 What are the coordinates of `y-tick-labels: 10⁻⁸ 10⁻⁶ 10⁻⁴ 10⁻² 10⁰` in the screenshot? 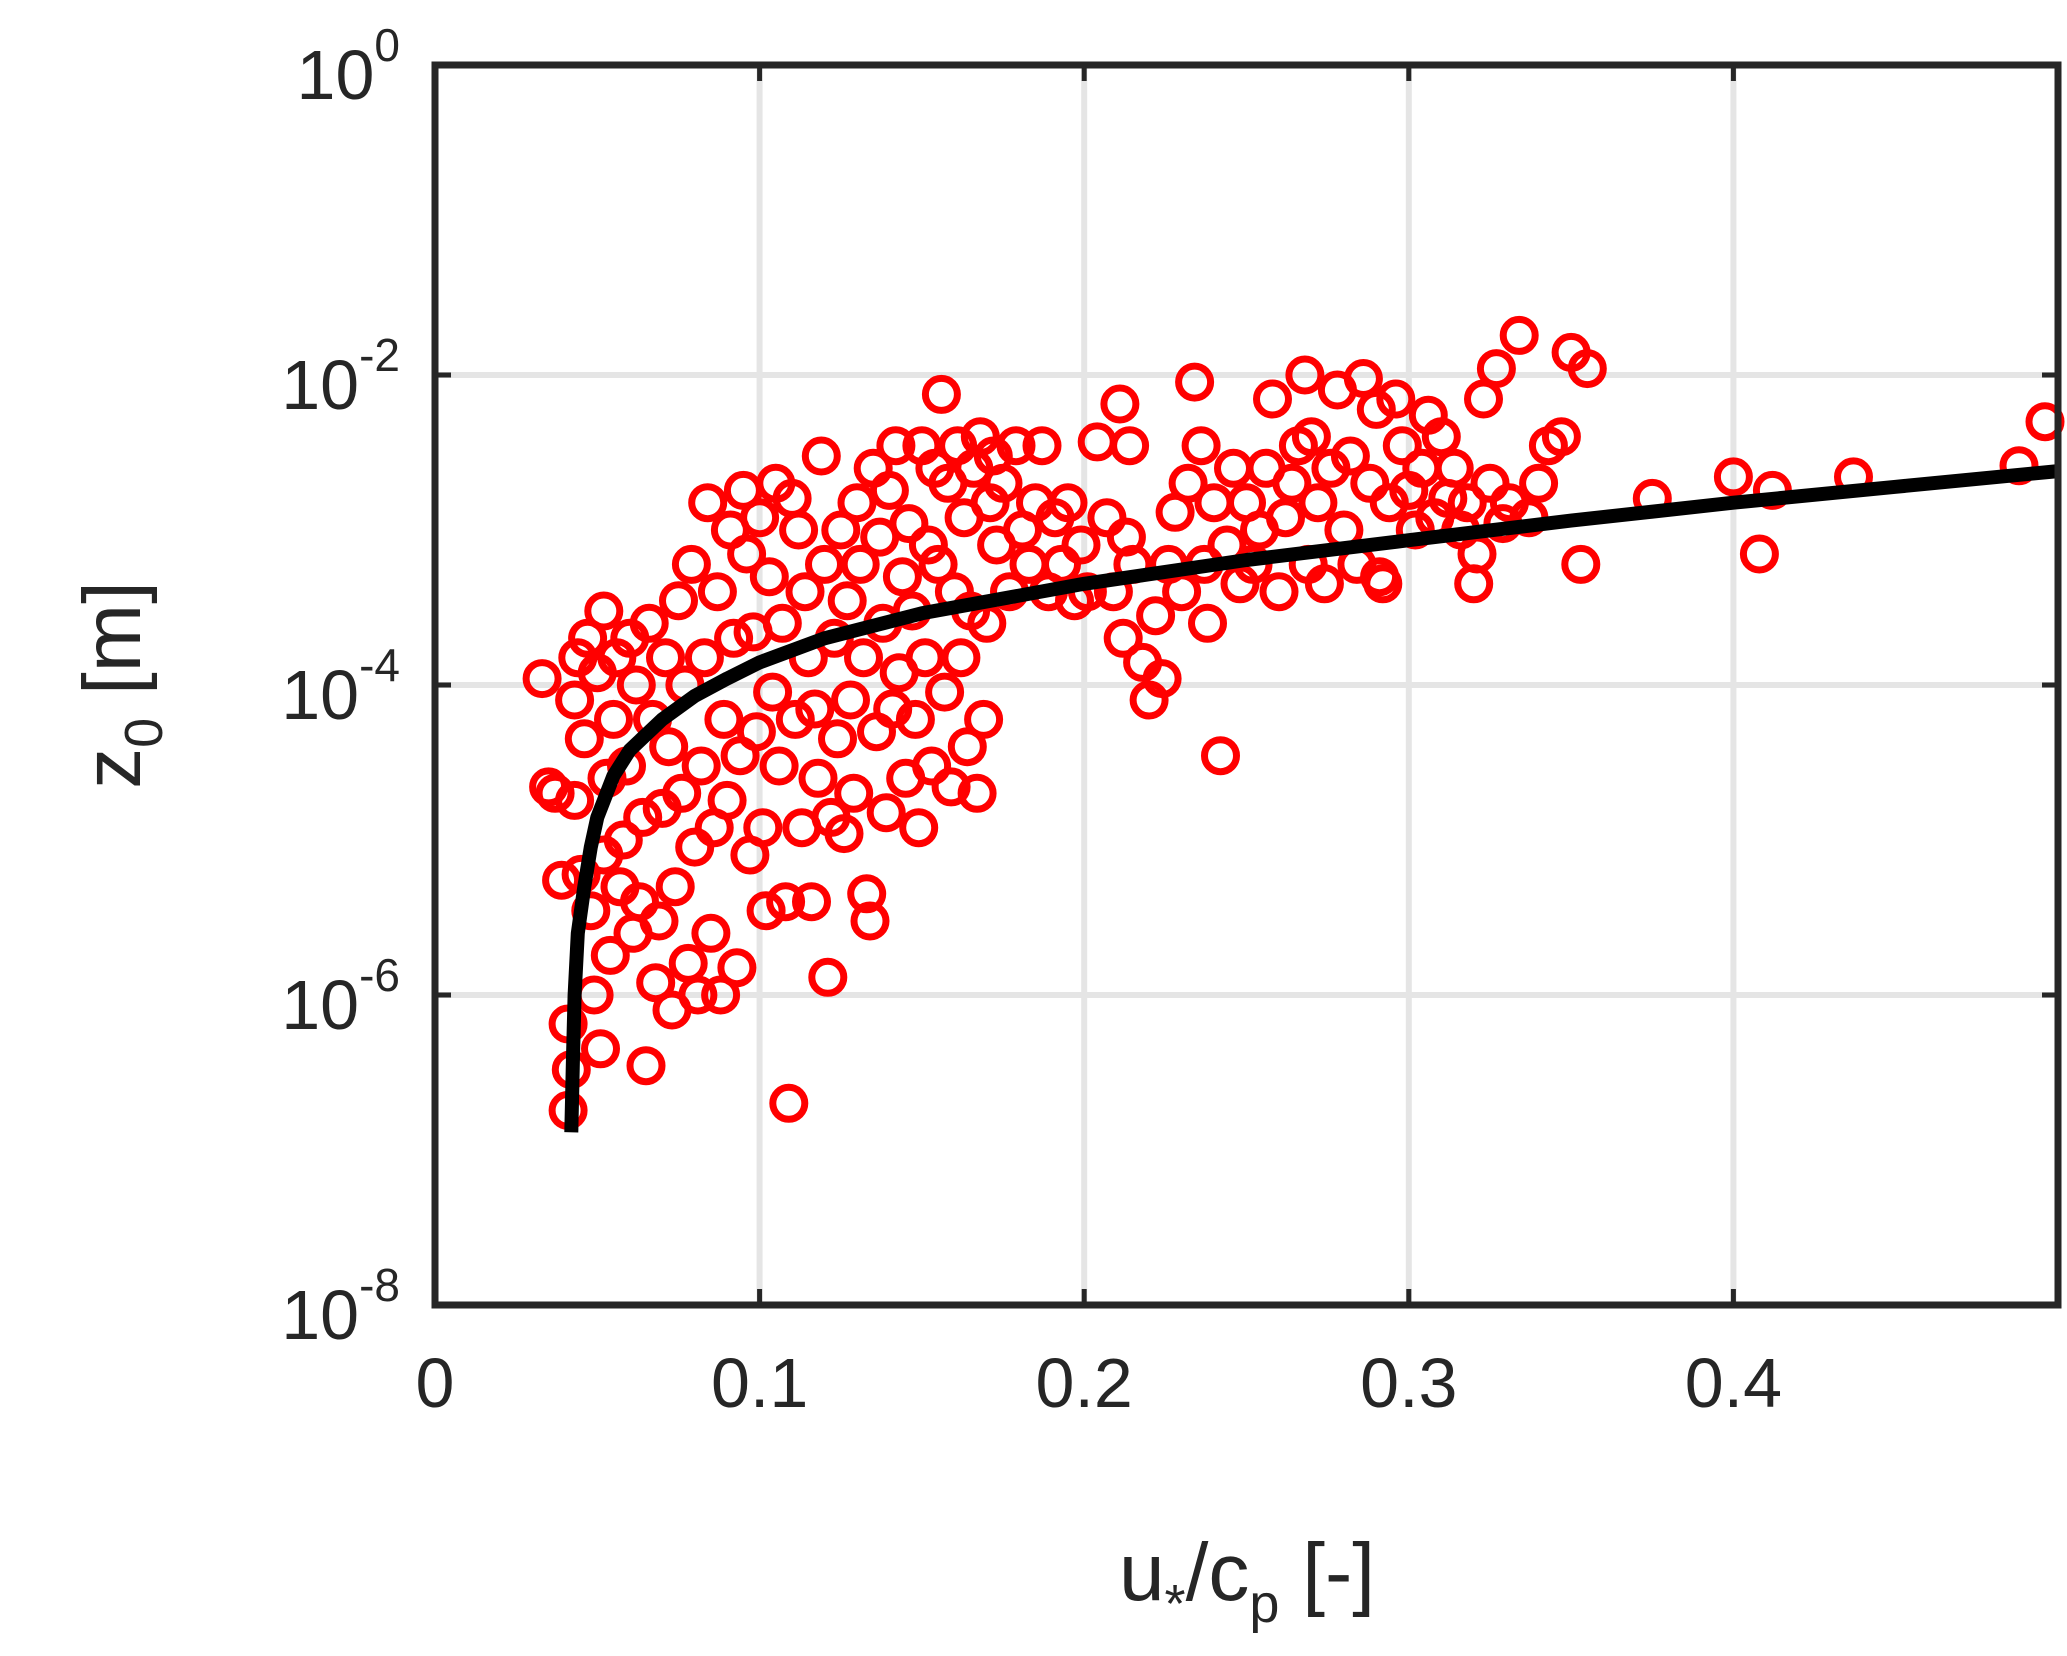 It's located at (340, 686).